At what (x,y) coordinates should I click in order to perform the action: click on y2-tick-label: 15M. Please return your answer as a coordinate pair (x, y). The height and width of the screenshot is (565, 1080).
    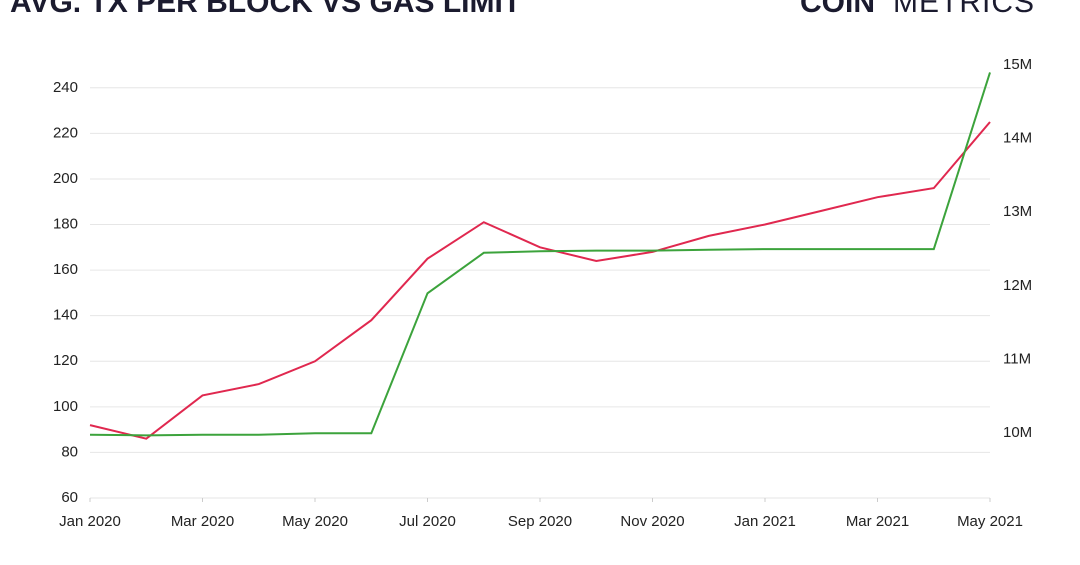
    Looking at the image, I should click on (1017, 64).